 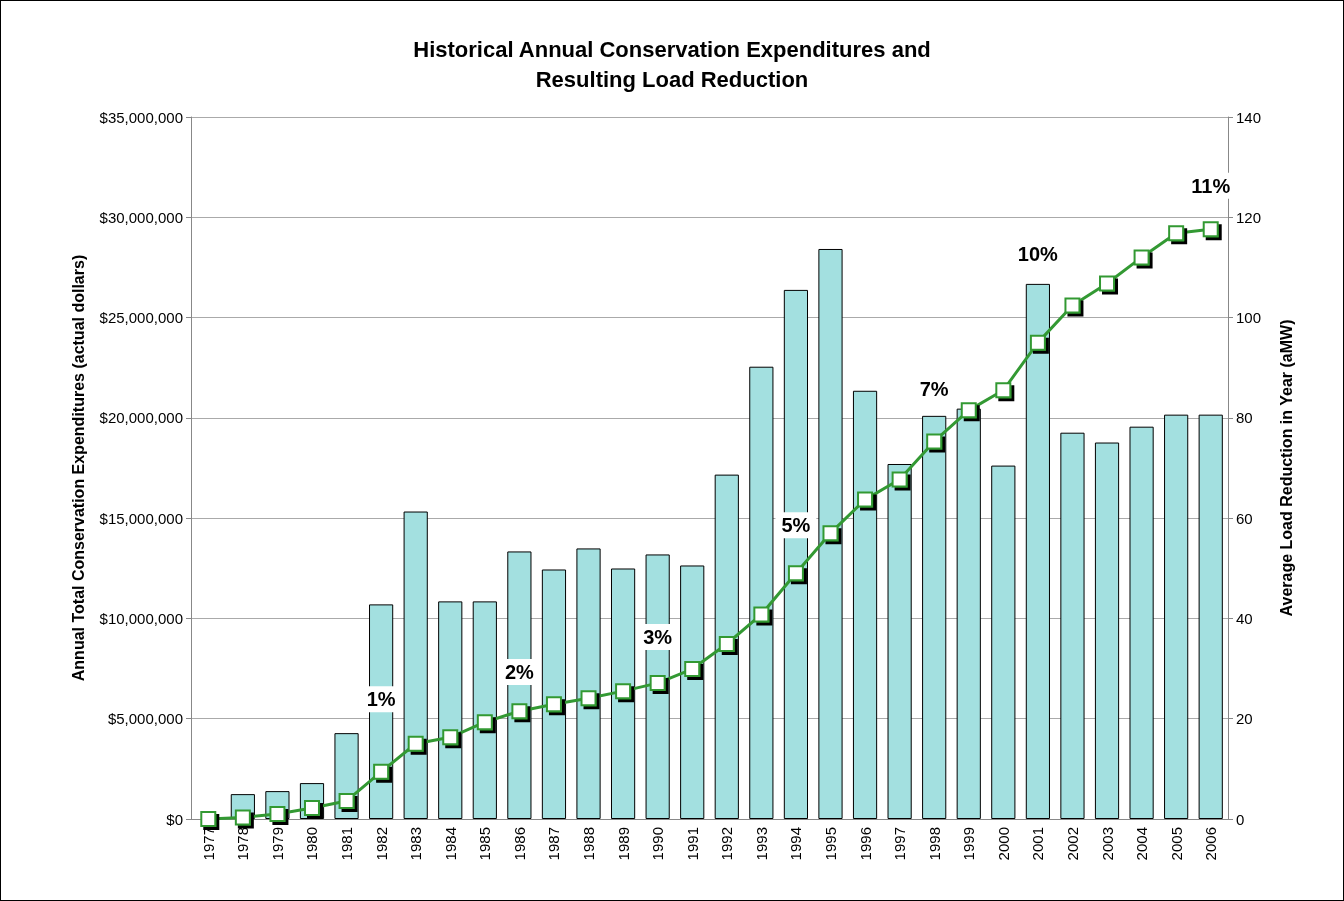 What do you see at coordinates (519, 844) in the screenshot?
I see `x-tick-label: 1986` at bounding box center [519, 844].